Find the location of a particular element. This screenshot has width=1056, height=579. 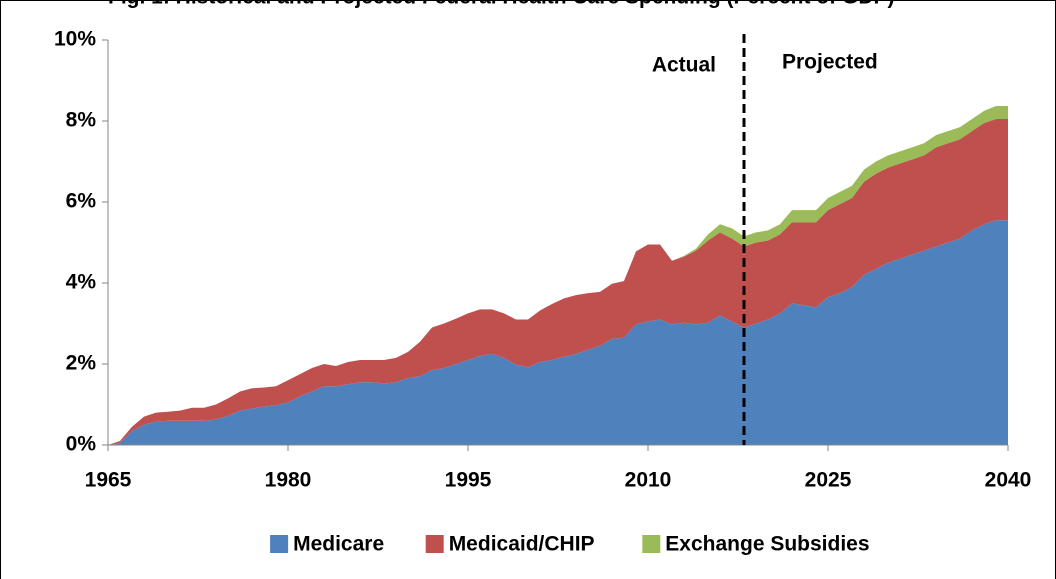

legend-label: Exchange Subsidies is located at coordinates (767, 544).